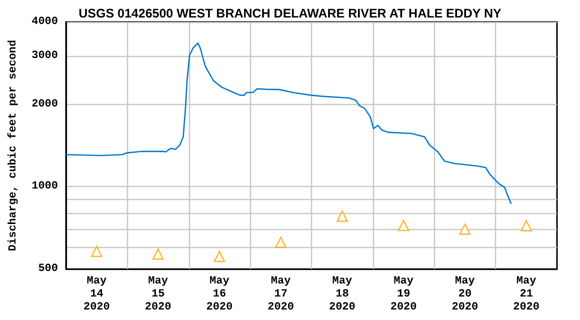  Describe the element at coordinates (465, 295) in the screenshot. I see `x-tick-label: May 20 2020` at that location.